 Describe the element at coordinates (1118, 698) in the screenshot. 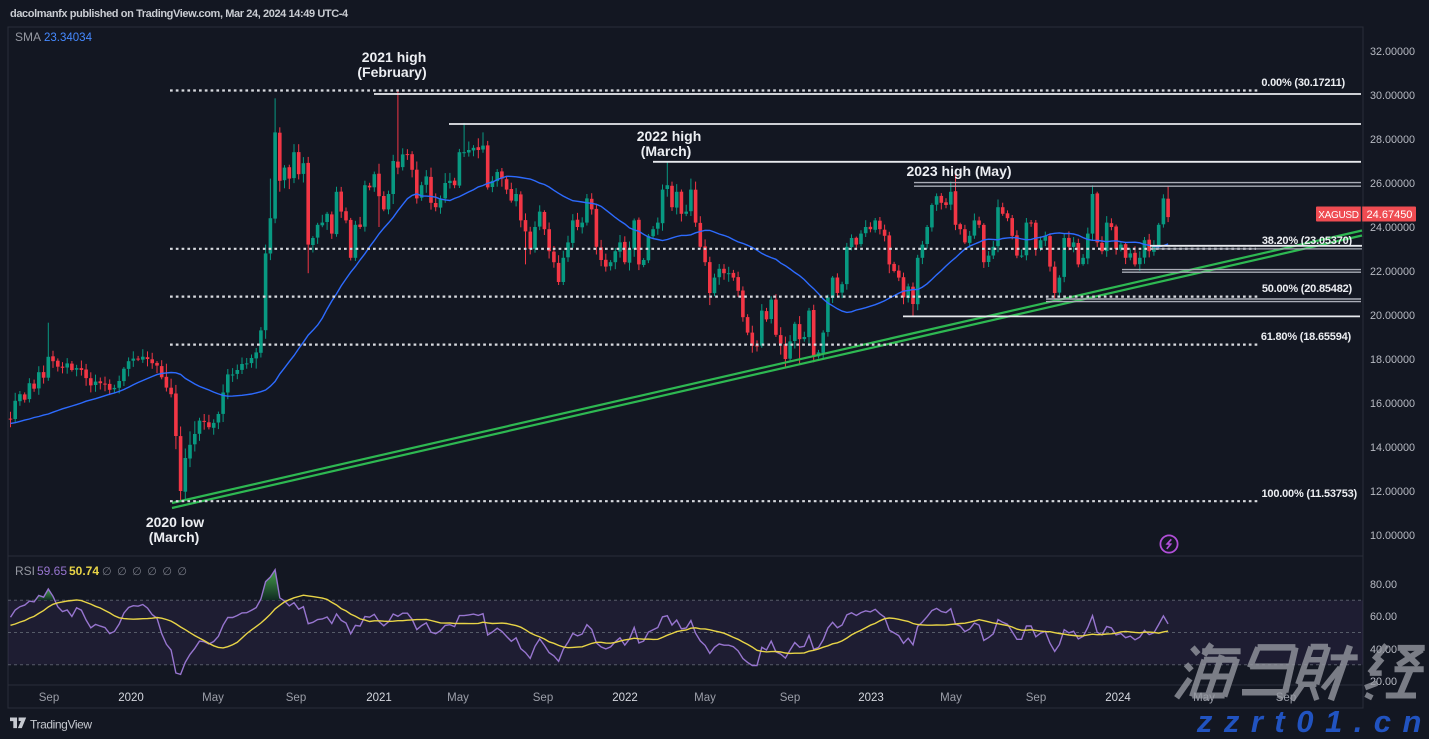

I see `svg-text: 2024` at that location.